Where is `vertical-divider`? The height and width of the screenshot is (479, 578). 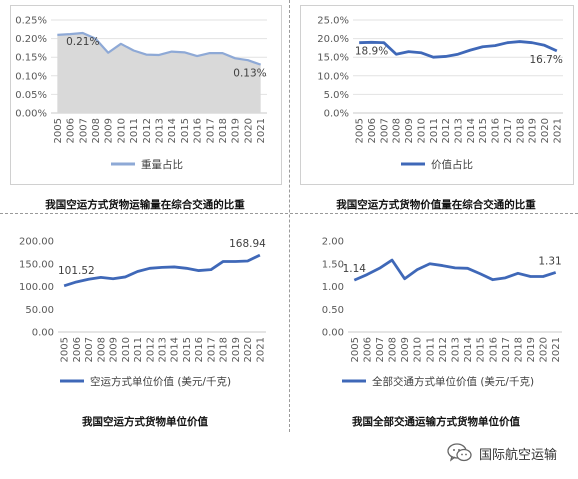 vertical-divider is located at coordinates (289, 216).